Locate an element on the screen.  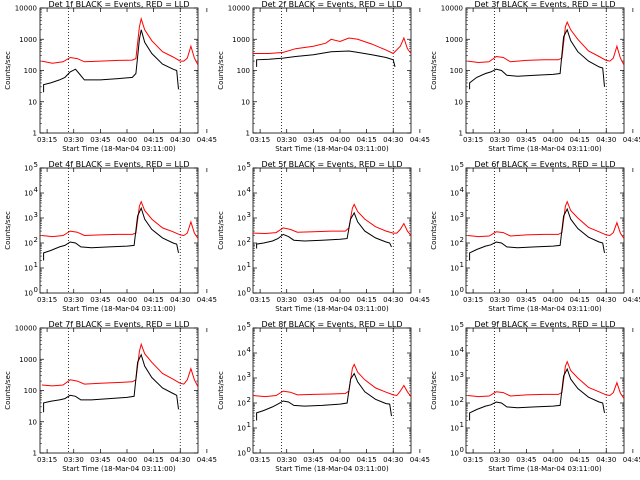
chart-title: Det 2f BLACK = Events, RED = LLD is located at coordinates (331, 4).